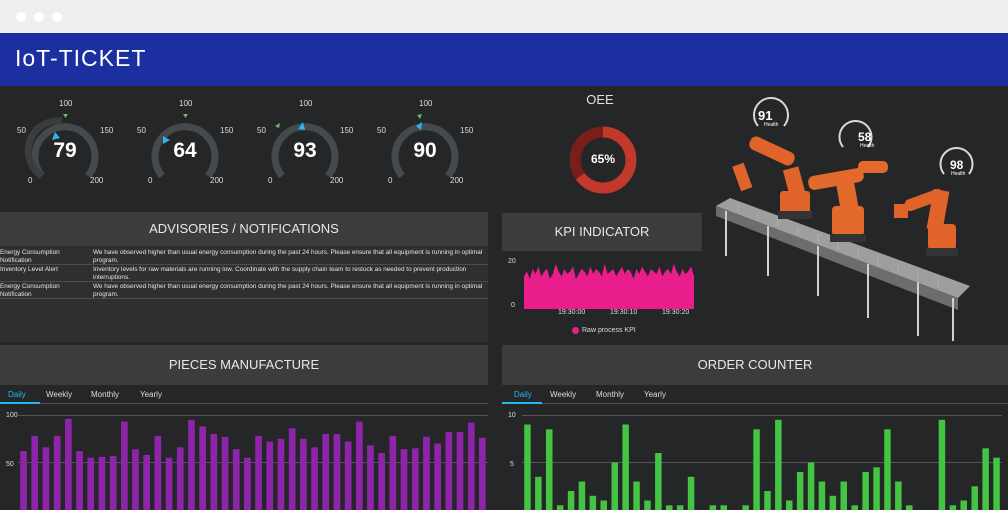  I want to click on advisory-category: Inventory Level Alert, so click(29, 269).